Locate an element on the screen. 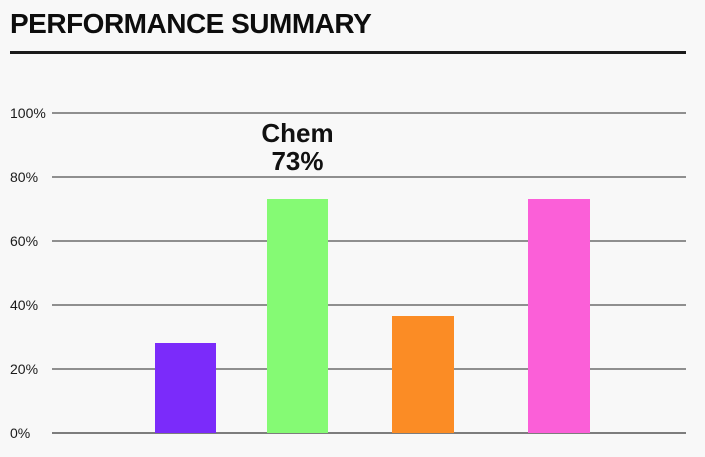 The height and width of the screenshot is (457, 705). bar-value-annotation: Chem 73% is located at coordinates (298, 147).